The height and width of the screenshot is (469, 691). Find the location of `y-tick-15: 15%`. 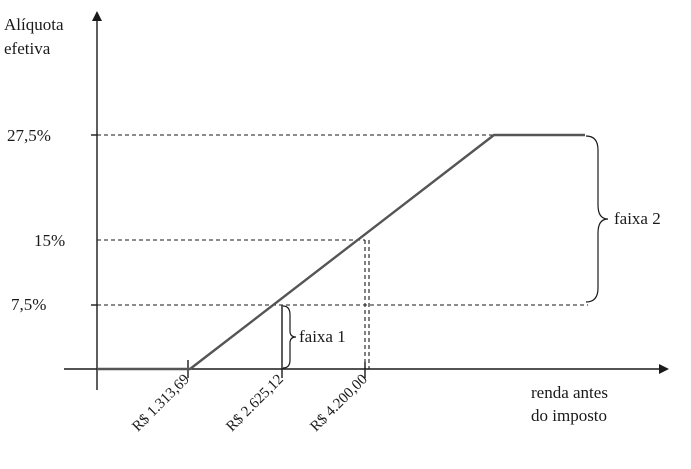

y-tick-15: 15% is located at coordinates (49, 240).